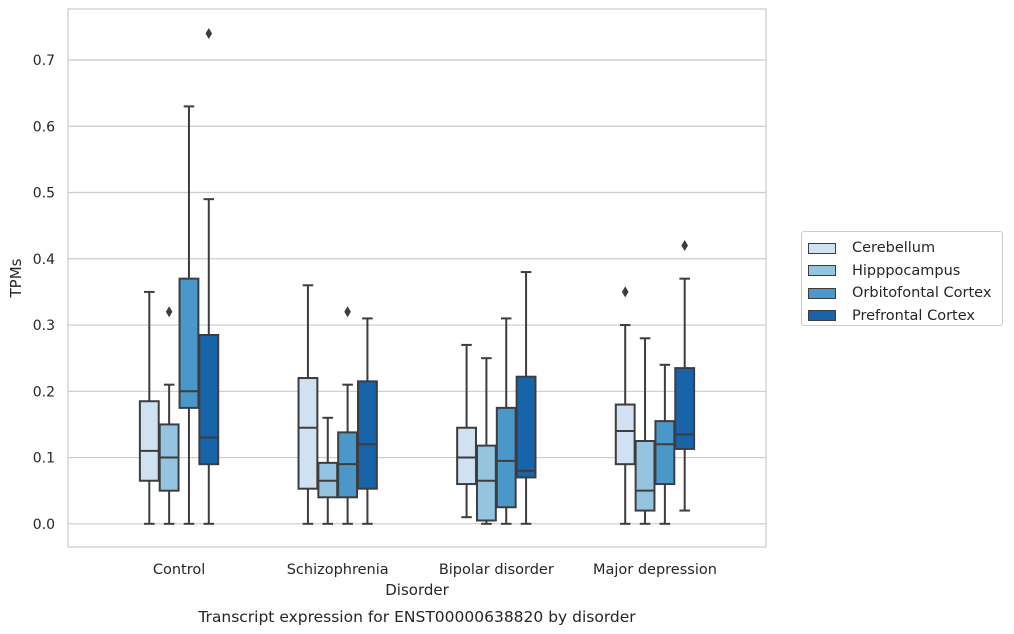 The image size is (1014, 634). I want to click on y-tick-label: 0.6, so click(44, 127).